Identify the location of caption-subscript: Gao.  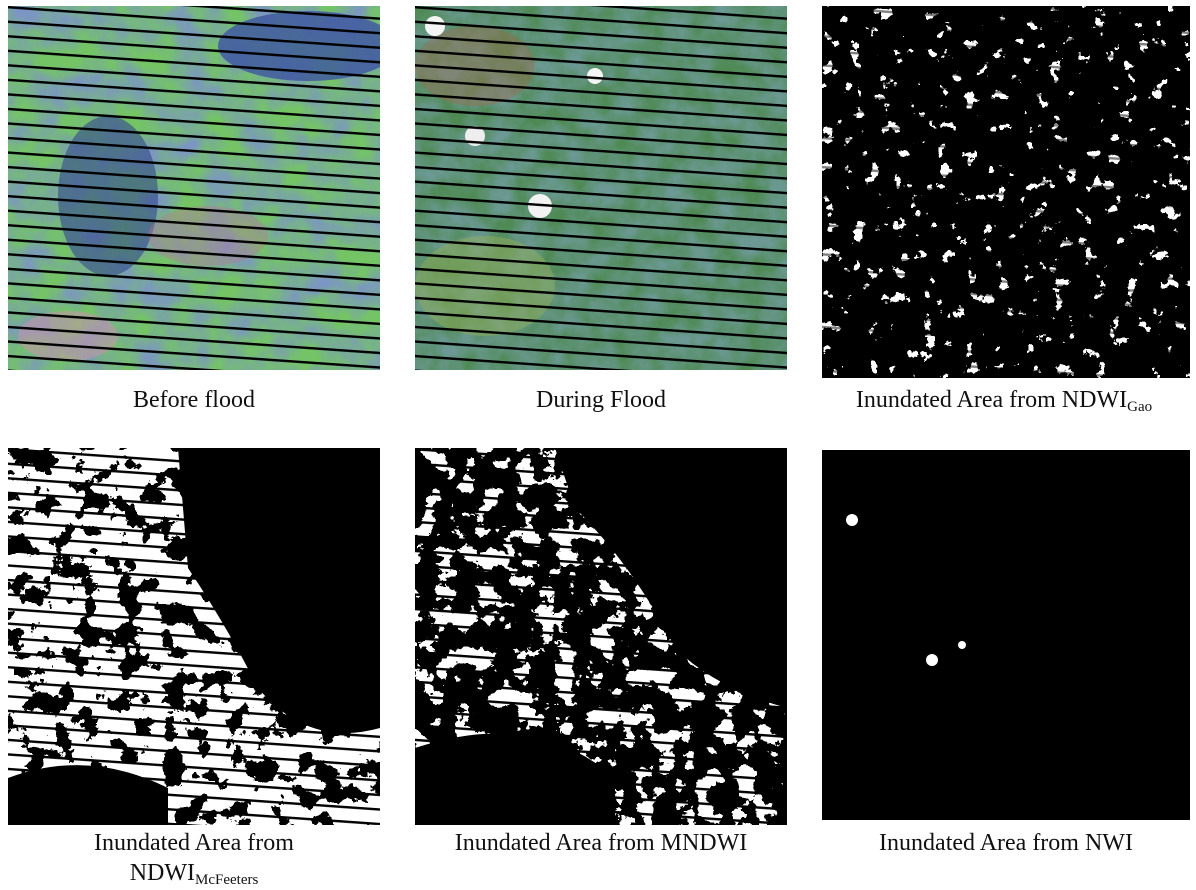
(1140, 407).